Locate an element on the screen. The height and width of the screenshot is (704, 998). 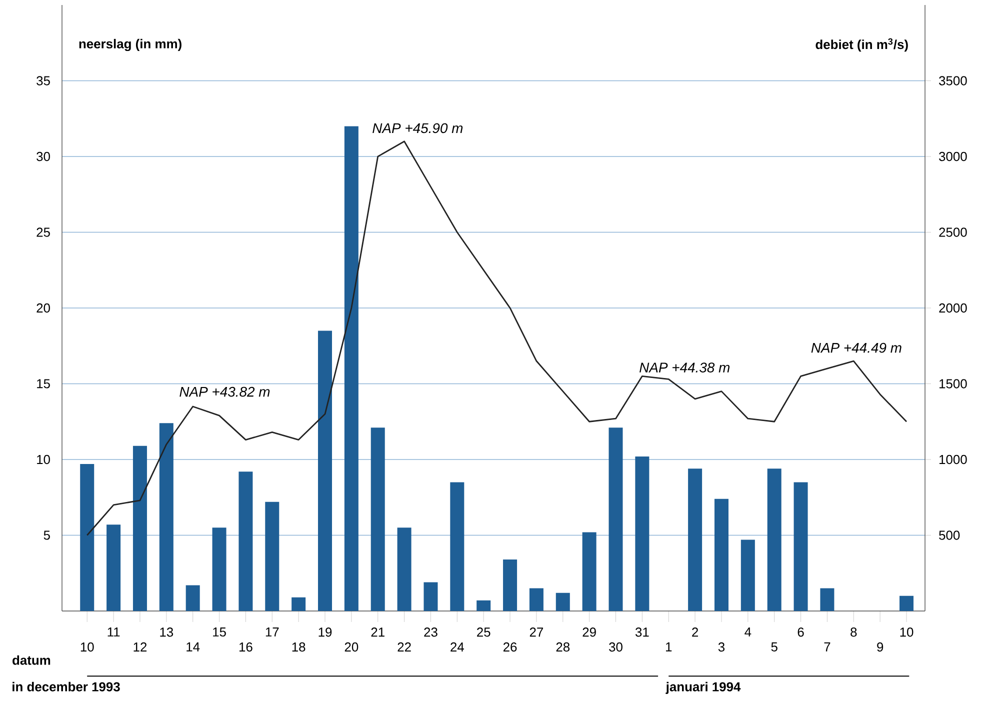
x-tick-label: 9 is located at coordinates (880, 647).